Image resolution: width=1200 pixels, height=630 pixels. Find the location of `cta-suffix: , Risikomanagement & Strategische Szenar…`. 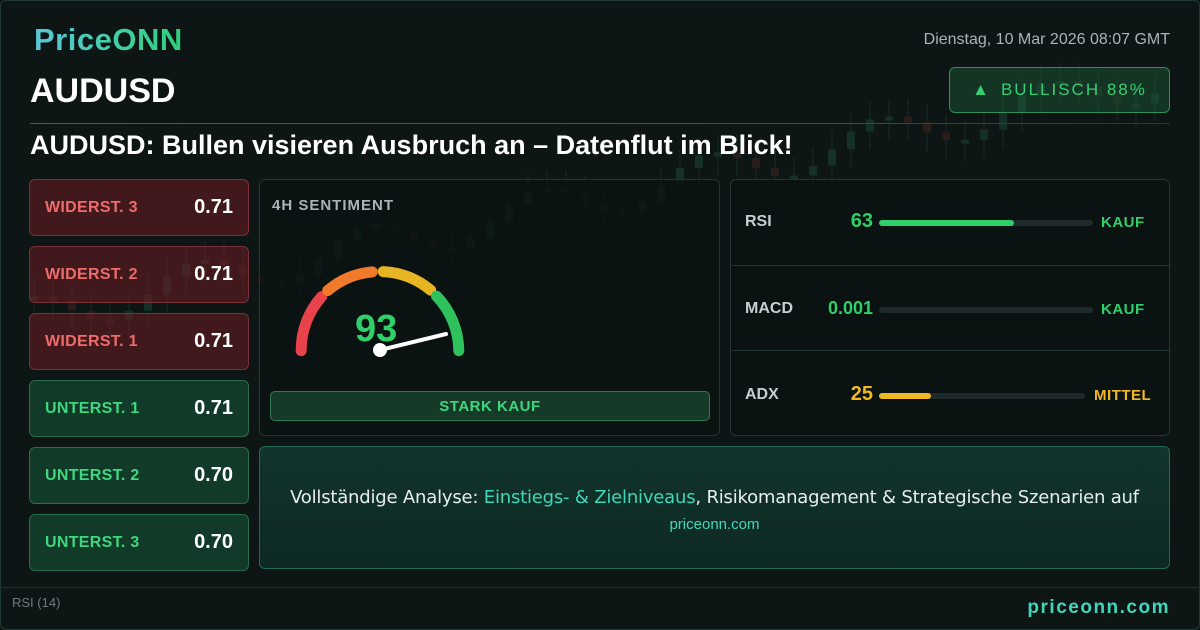

cta-suffix: , Risikomanagement & Strategische Szenar… is located at coordinates (917, 497).